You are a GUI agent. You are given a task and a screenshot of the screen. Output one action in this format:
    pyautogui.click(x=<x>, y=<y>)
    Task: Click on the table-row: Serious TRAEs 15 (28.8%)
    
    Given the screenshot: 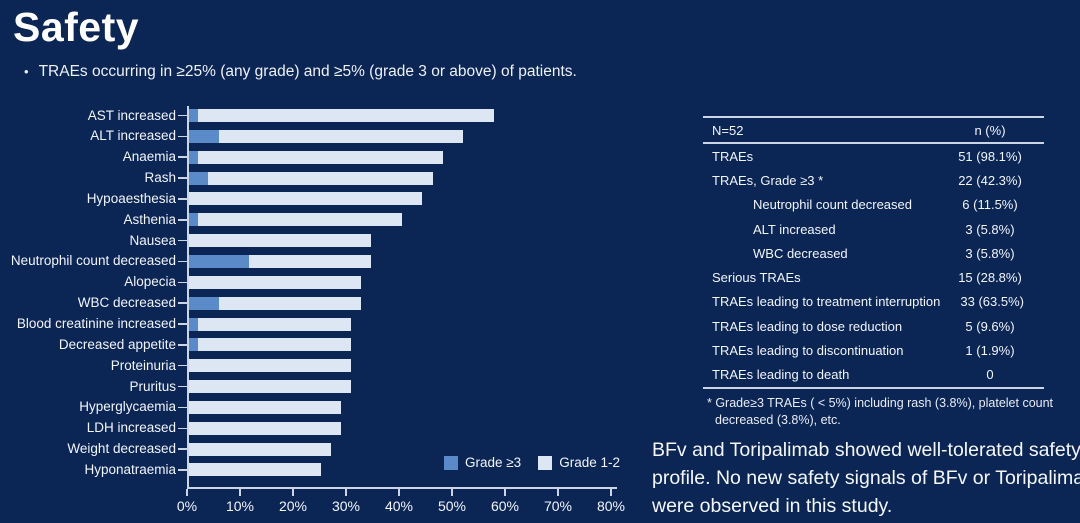 What is the action you would take?
    pyautogui.click(x=873, y=277)
    